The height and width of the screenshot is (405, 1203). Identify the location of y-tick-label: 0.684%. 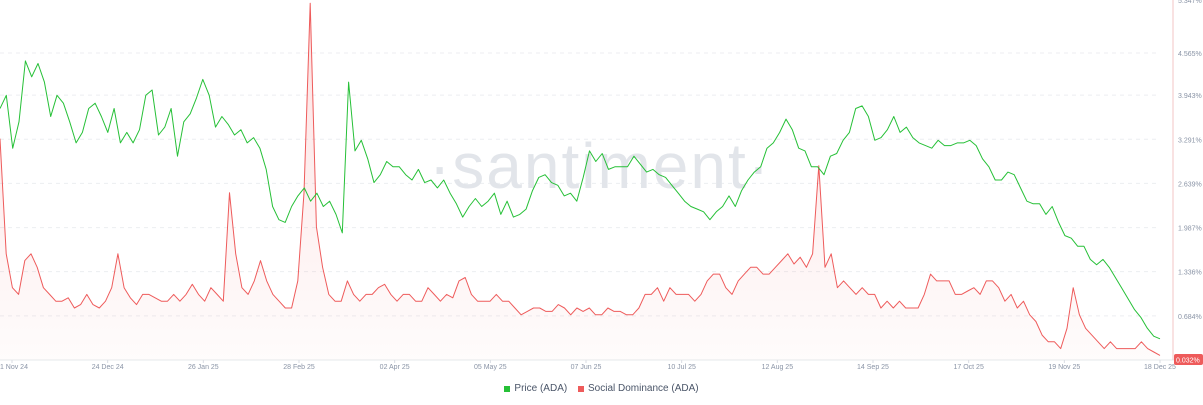
(1190, 317).